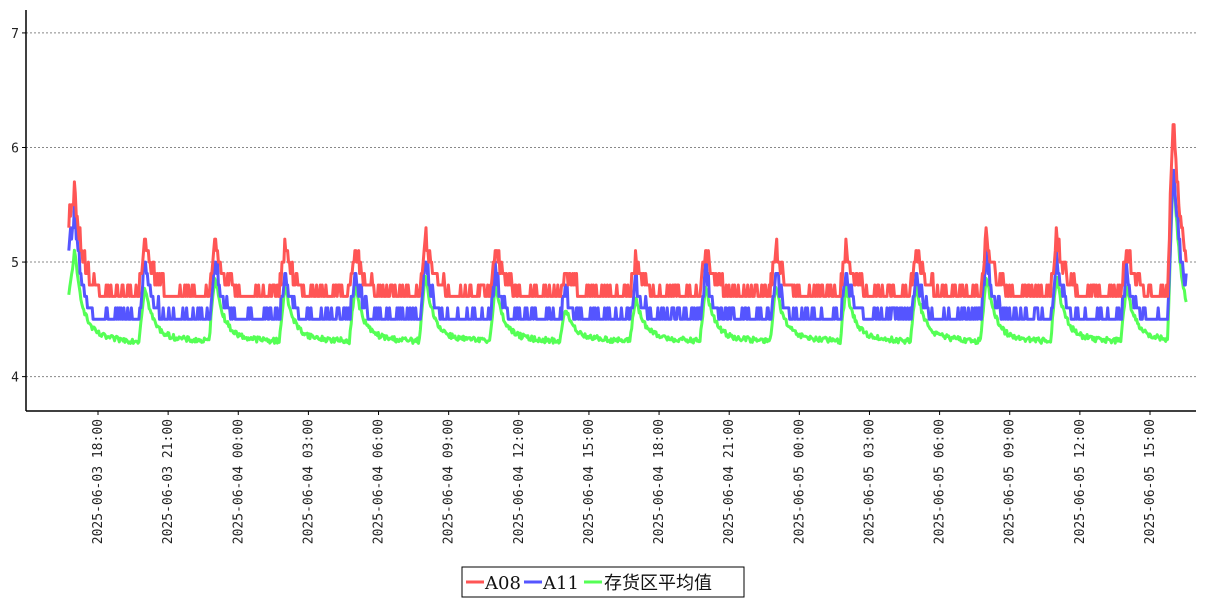 This screenshot has height=600, width=1207. Describe the element at coordinates (659, 481) in the screenshot. I see `xtick-label-8: 2025-06-04 18:00` at that location.